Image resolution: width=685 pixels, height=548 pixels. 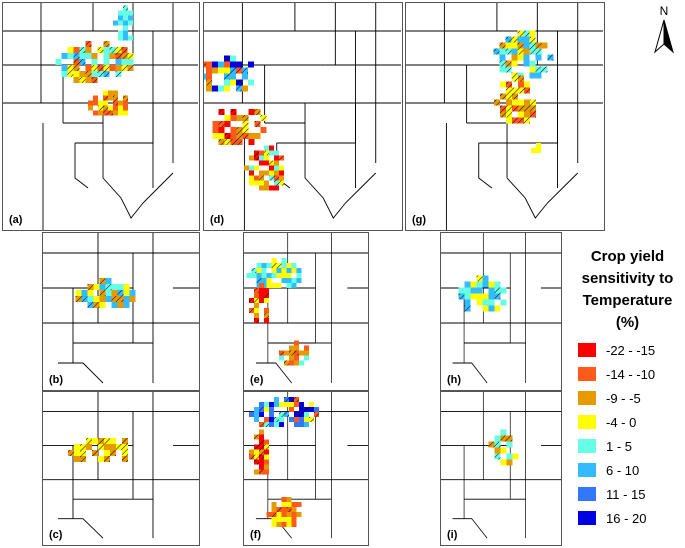 I want to click on legend-item: -14 - -10, so click(x=616, y=374).